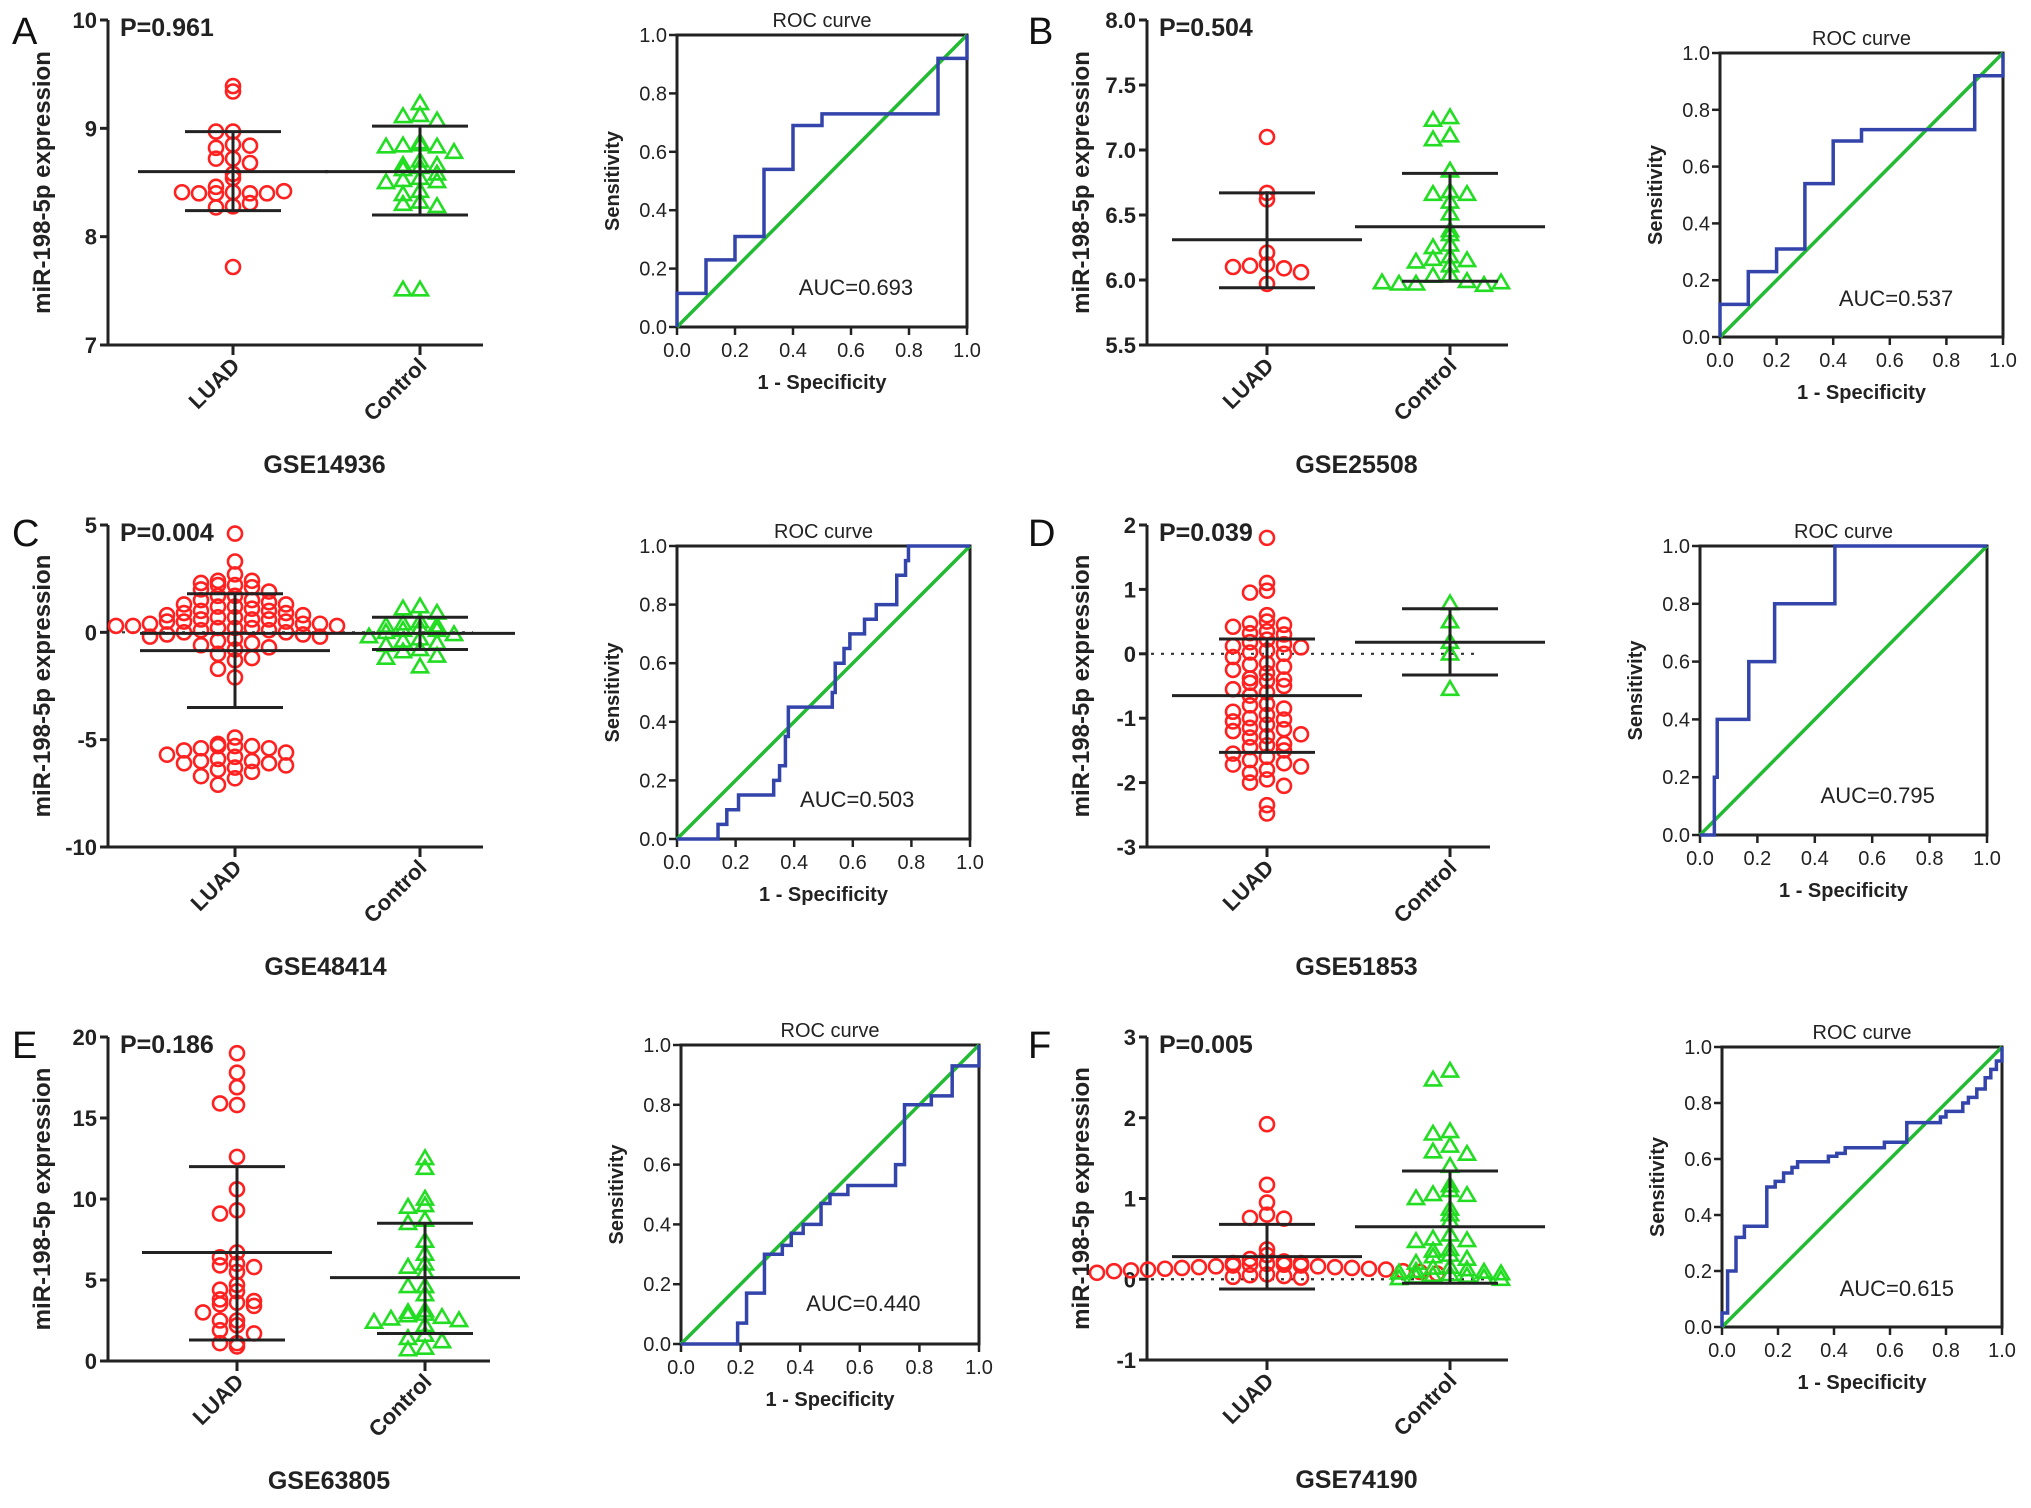 The height and width of the screenshot is (1508, 2031). Describe the element at coordinates (1248, 885) in the screenshot. I see `x-tick-label-luad: LUAD` at that location.